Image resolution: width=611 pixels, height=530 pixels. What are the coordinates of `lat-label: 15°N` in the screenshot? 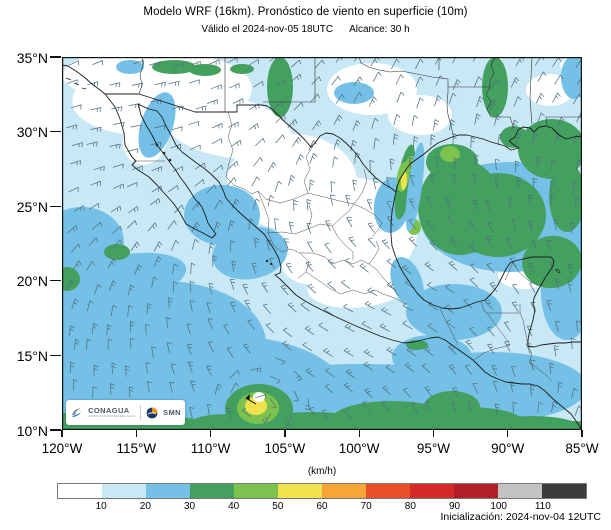 It's located at (32, 355).